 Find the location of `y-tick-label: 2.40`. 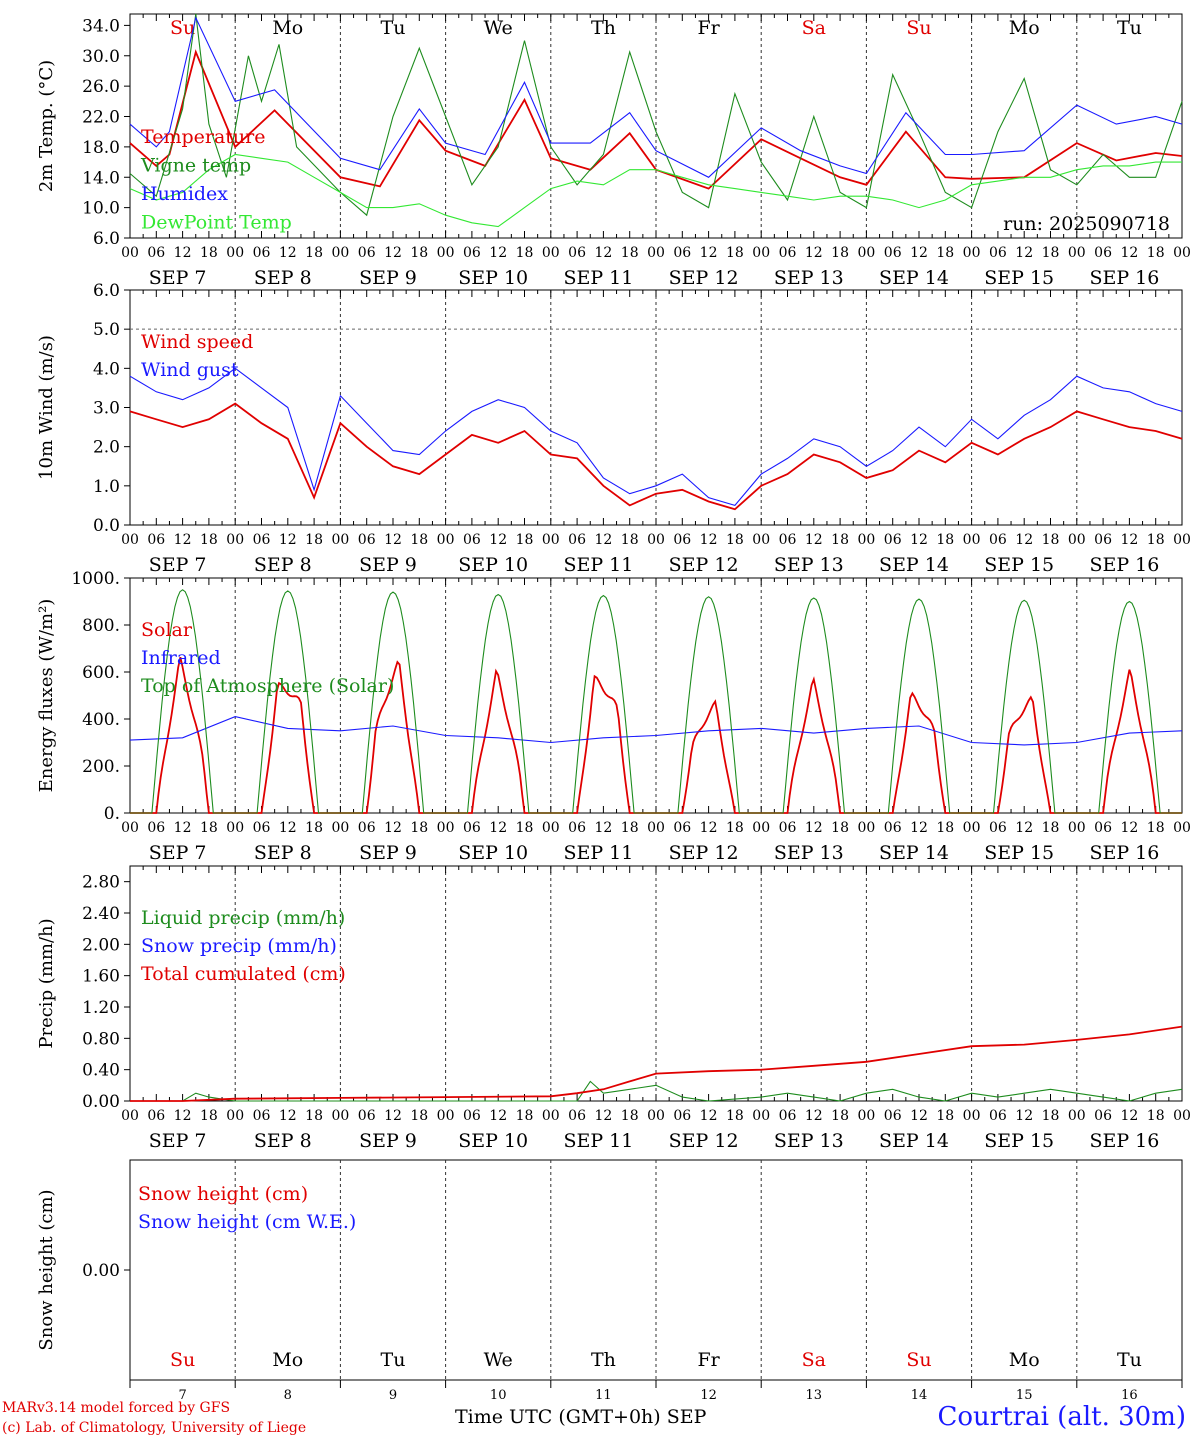

y-tick-label: 2.40 is located at coordinates (101, 914).